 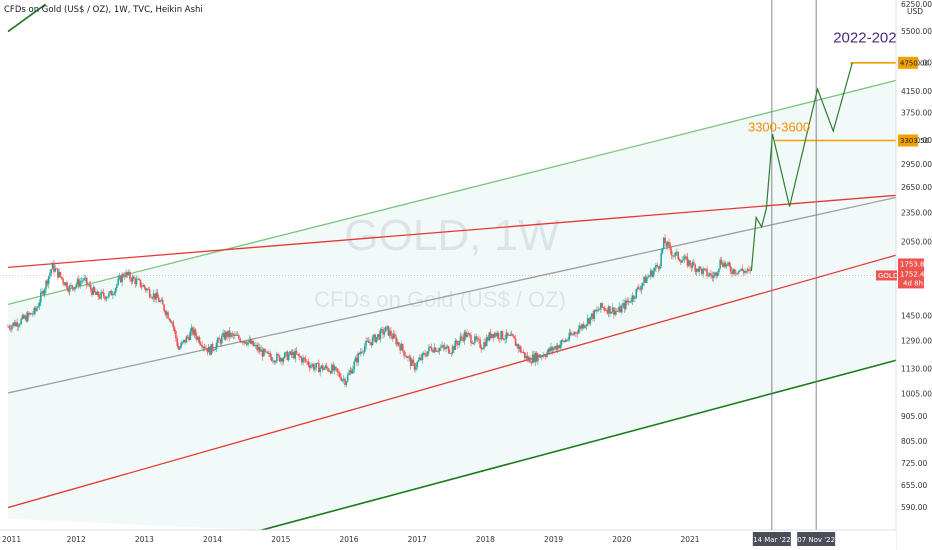 I want to click on time-tick-label: 2014, so click(x=212, y=539).